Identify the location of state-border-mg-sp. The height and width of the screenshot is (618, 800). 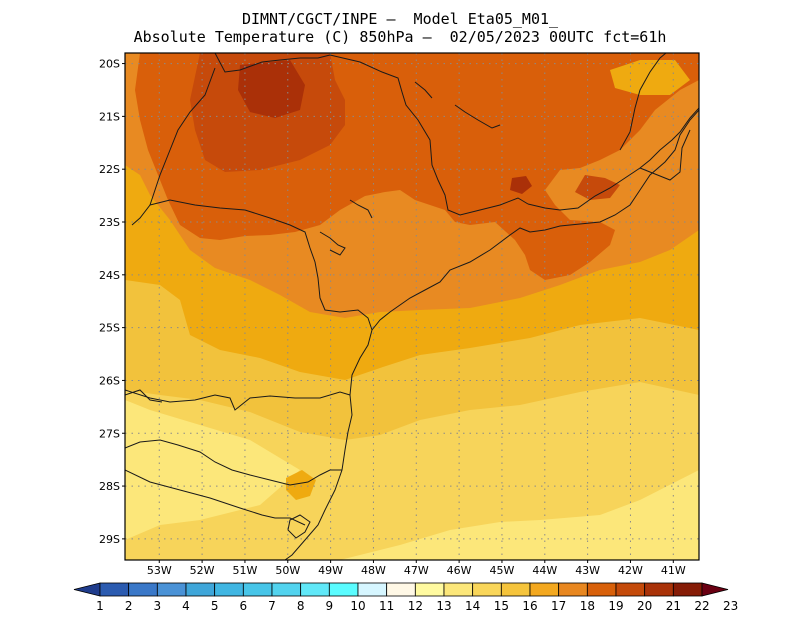
(272, 63).